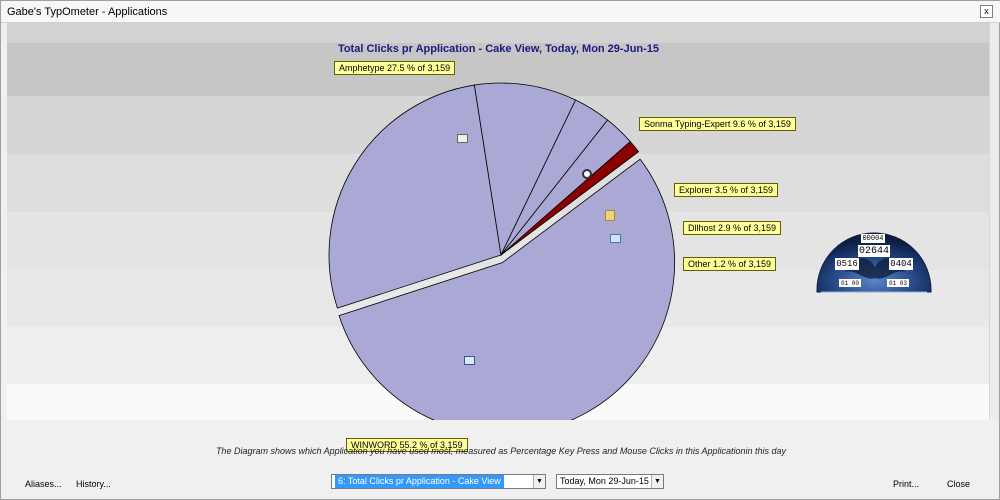  Describe the element at coordinates (500, 12) in the screenshot. I see `title-bar: Gabe's TypOmeter - Applications x` at that location.